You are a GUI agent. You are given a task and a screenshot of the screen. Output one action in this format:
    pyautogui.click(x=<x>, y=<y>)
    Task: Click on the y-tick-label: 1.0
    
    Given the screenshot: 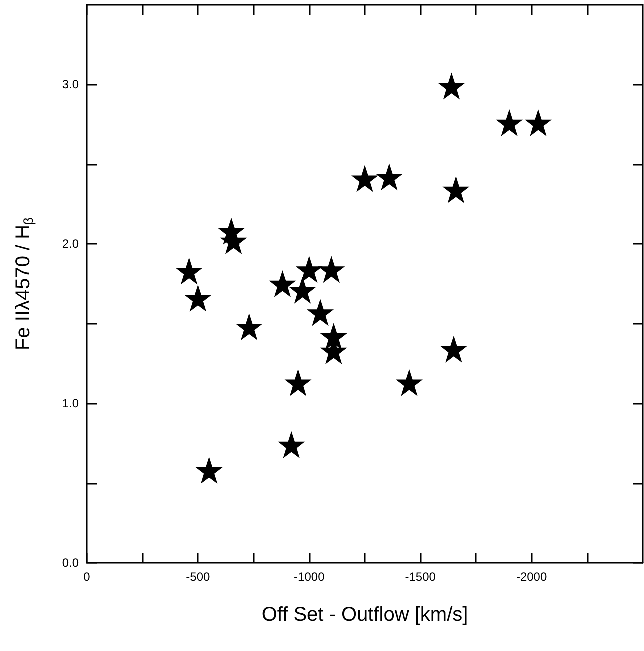 What is the action you would take?
    pyautogui.click(x=71, y=403)
    